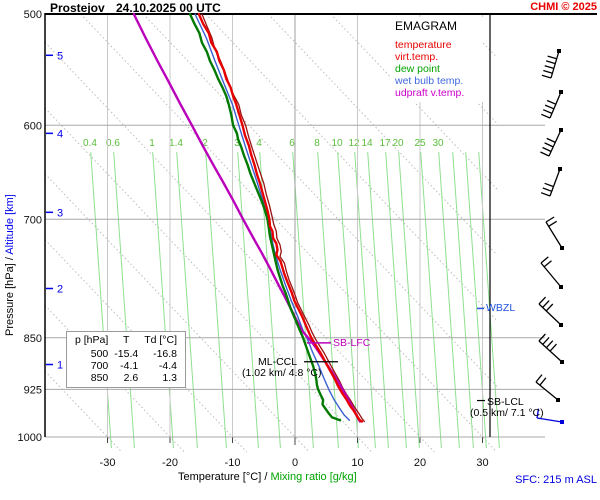 The width and height of the screenshot is (600, 500). Describe the element at coordinates (438, 143) in the screenshot. I see `mixing-ratio-label: 30` at that location.